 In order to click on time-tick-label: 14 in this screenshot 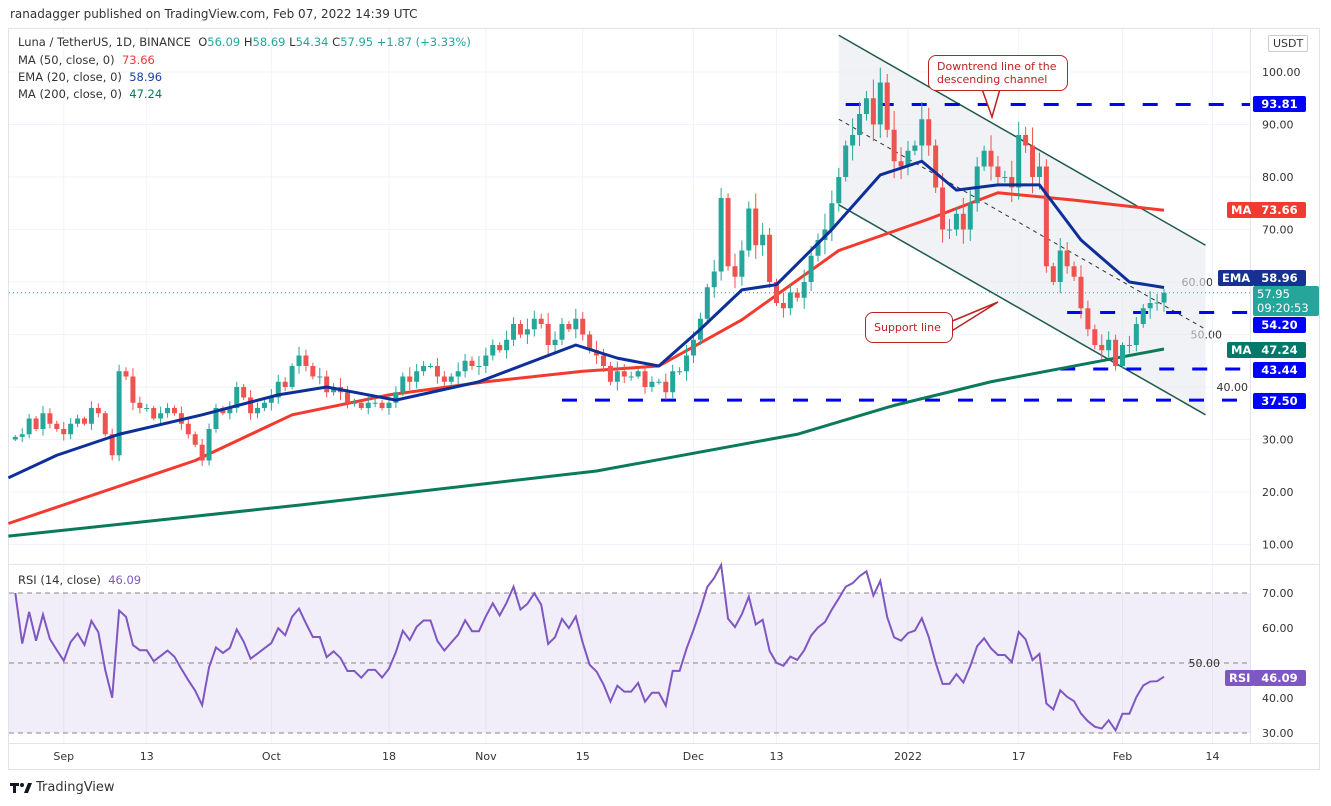, I will do `click(1212, 756)`.